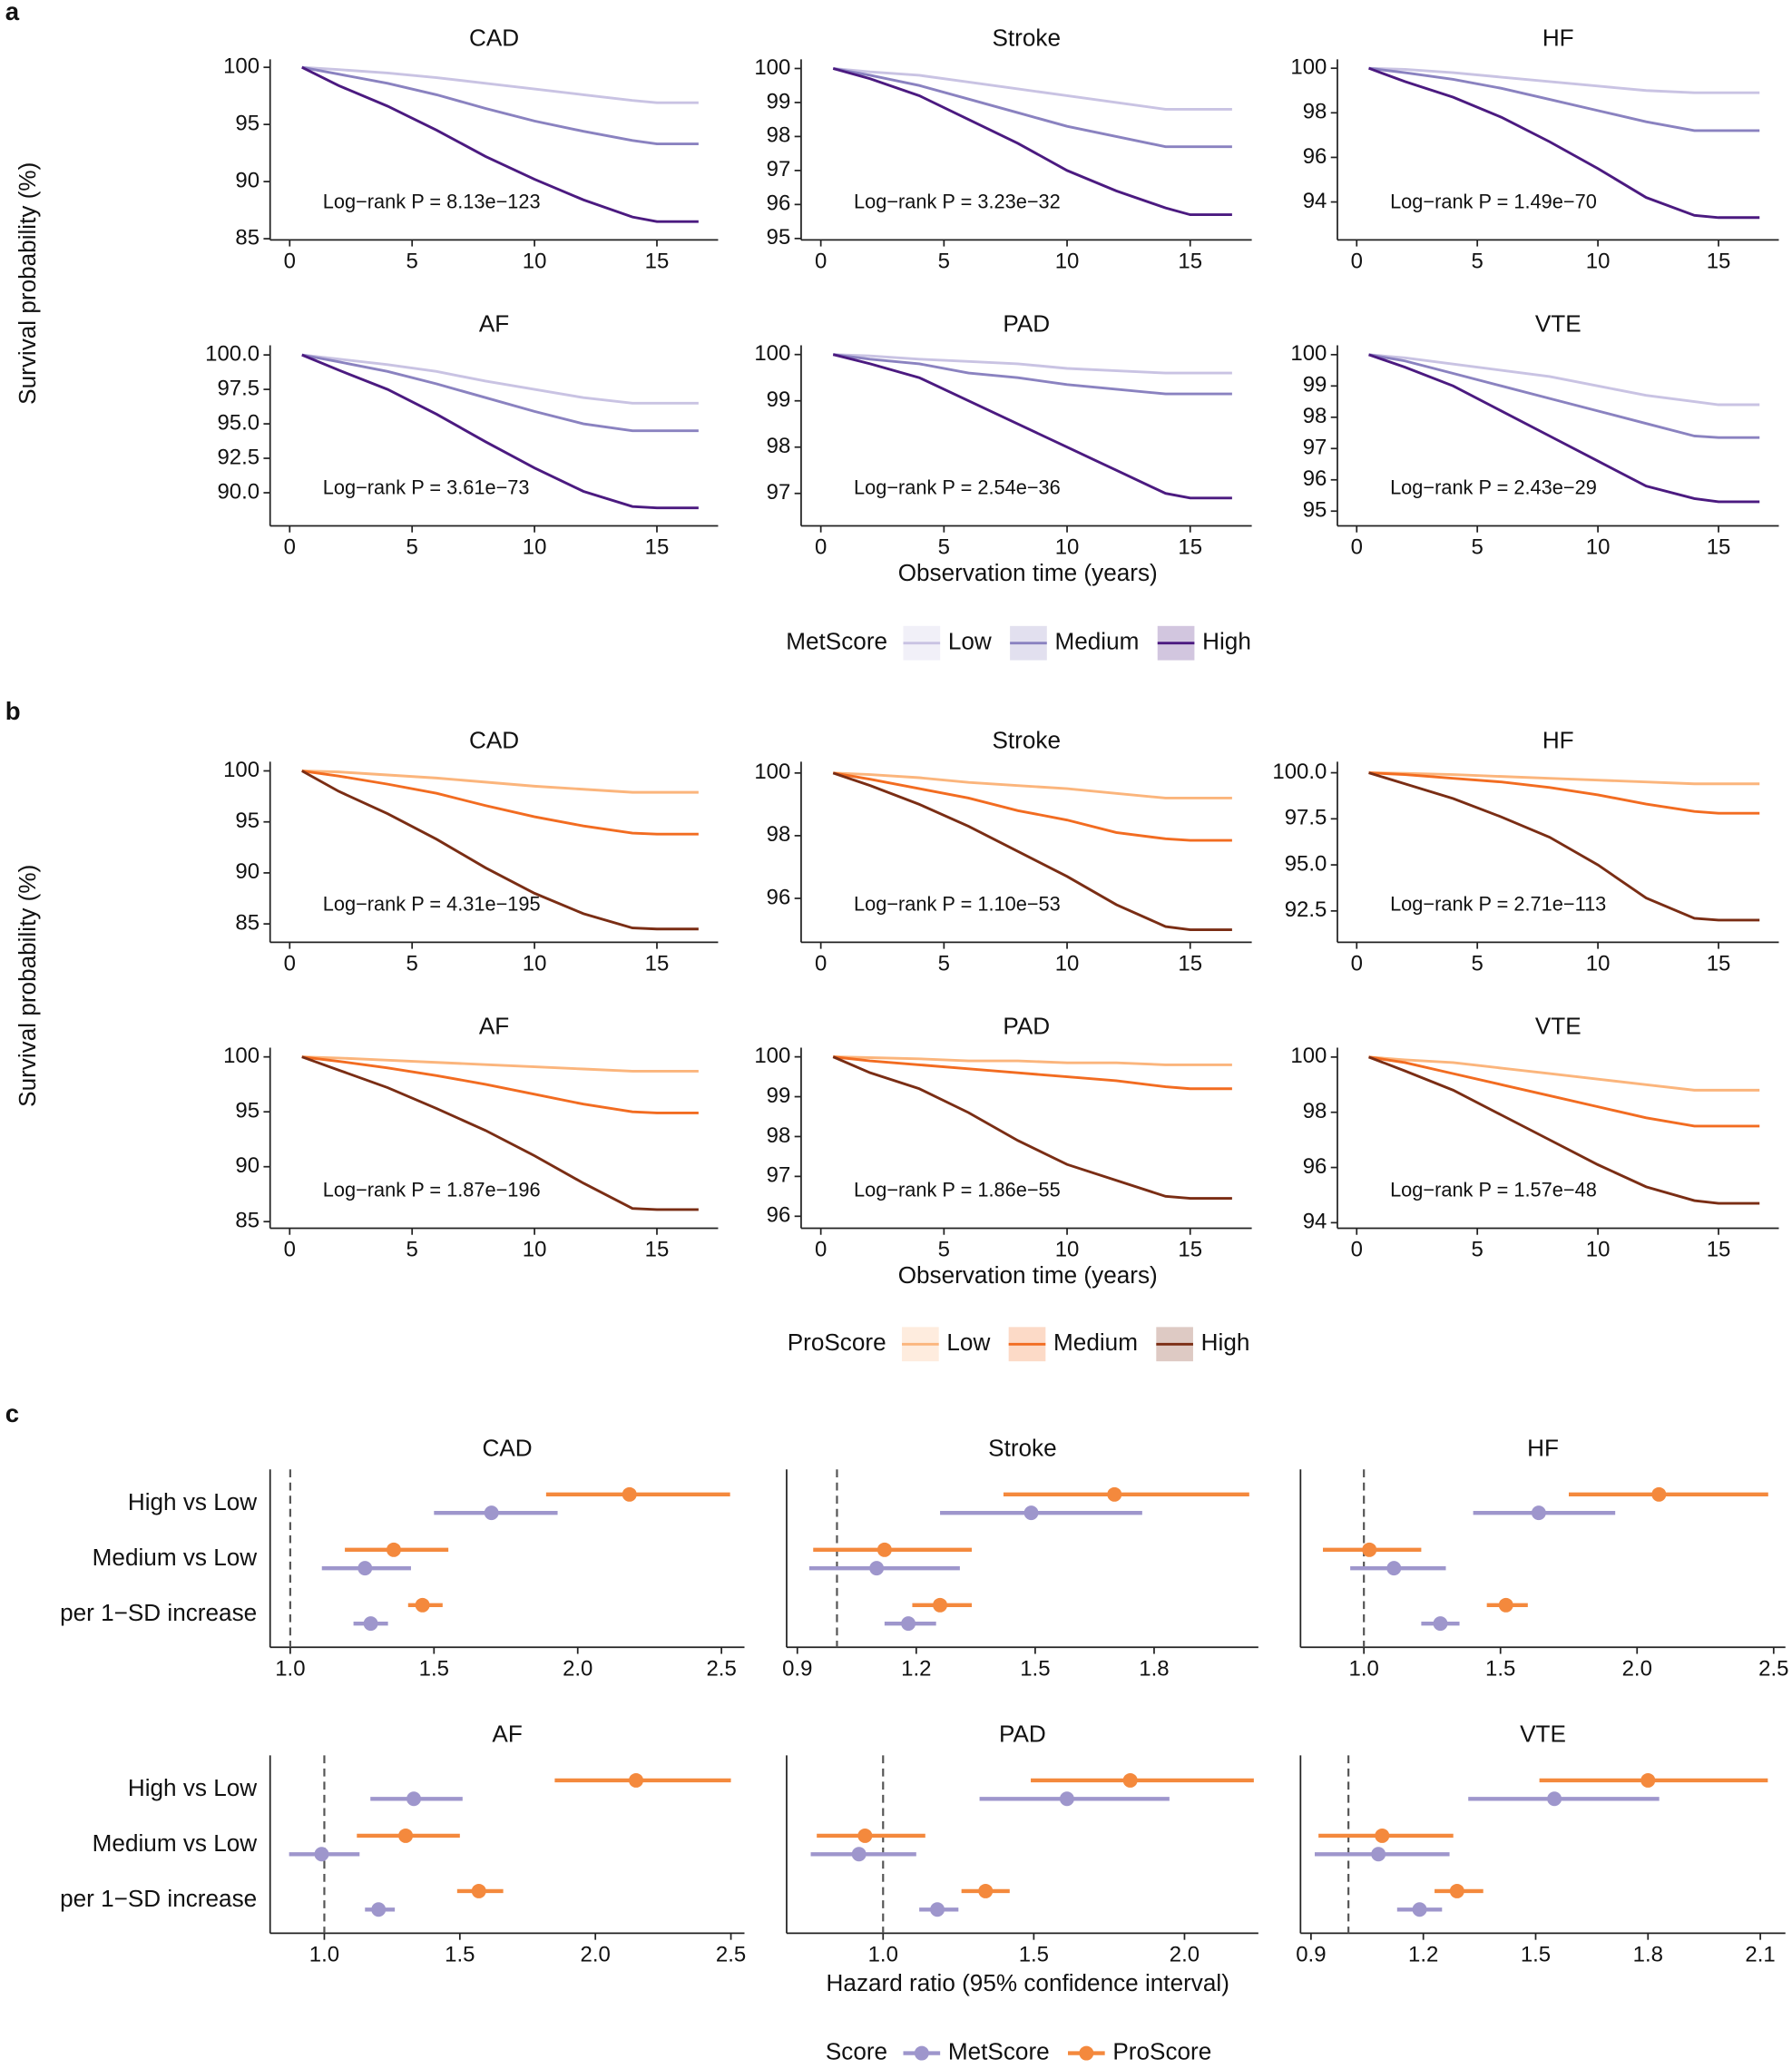 The width and height of the screenshot is (1792, 2069). I want to click on category-label: per 1−SD increase, so click(158, 1898).